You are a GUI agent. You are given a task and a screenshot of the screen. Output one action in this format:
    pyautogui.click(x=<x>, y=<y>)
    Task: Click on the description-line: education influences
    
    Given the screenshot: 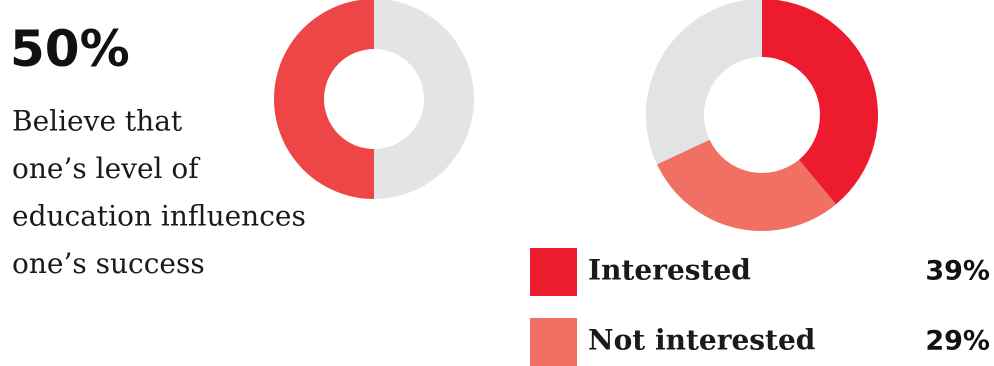 What is the action you would take?
    pyautogui.click(x=159, y=216)
    